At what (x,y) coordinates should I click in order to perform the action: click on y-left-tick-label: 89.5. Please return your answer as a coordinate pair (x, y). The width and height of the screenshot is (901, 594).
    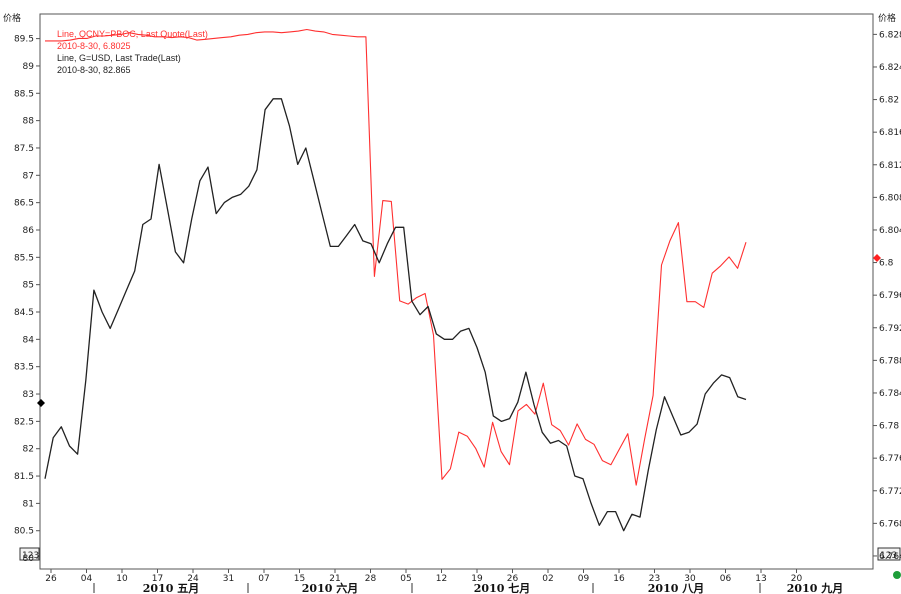
    Looking at the image, I should click on (24, 40).